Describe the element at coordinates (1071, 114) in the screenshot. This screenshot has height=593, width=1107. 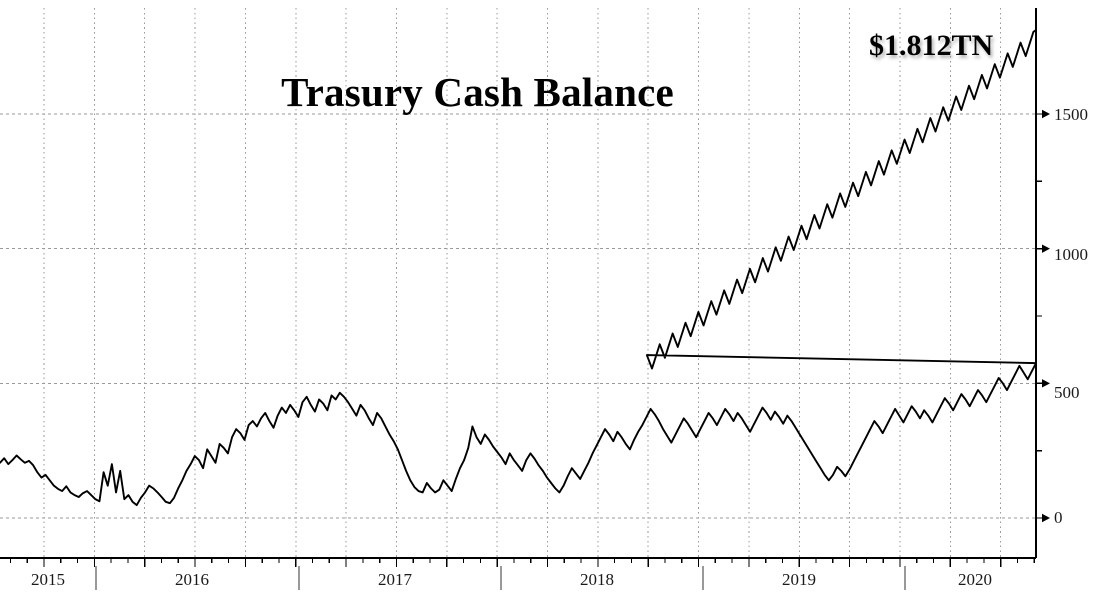
I see `ytick-label-1500: 1500` at that location.